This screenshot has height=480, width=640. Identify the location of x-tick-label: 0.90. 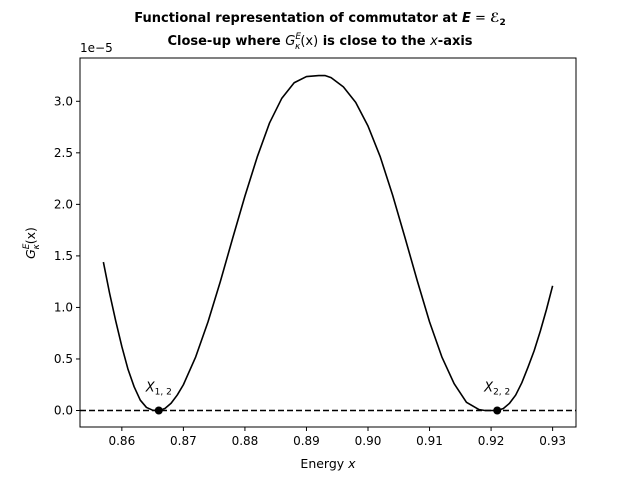
(368, 441).